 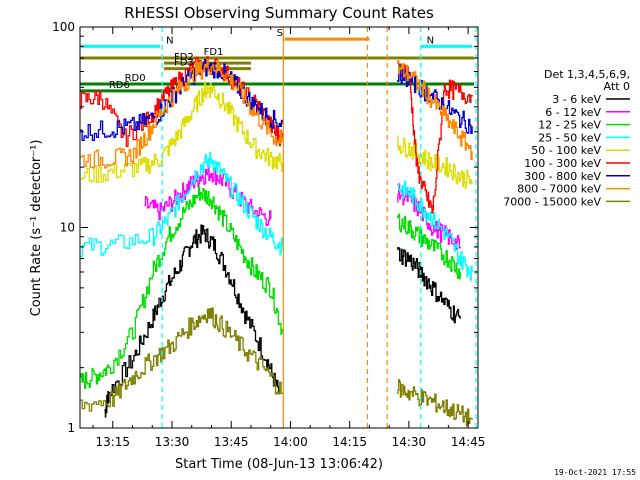 I want to click on x-tick-label-4: 14:00, so click(x=290, y=442).